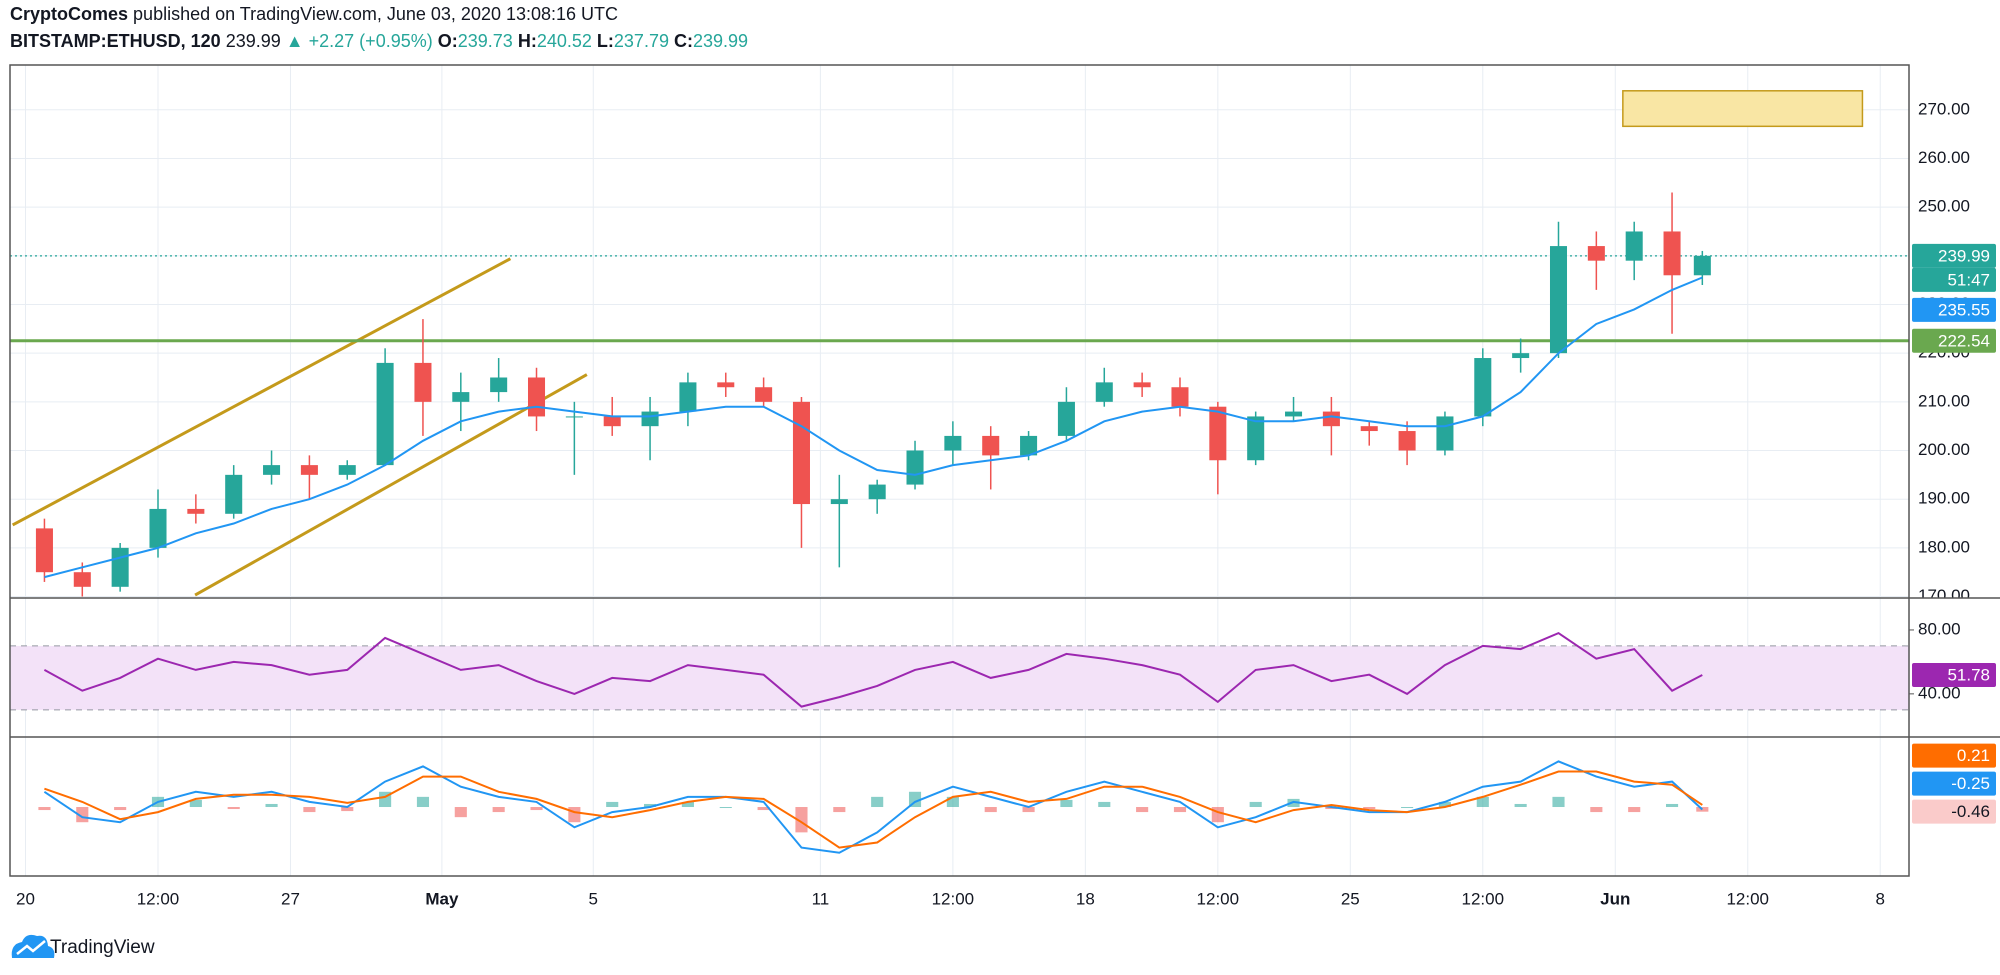  What do you see at coordinates (1954, 755) in the screenshot?
I see `macd-badge-bg` at bounding box center [1954, 755].